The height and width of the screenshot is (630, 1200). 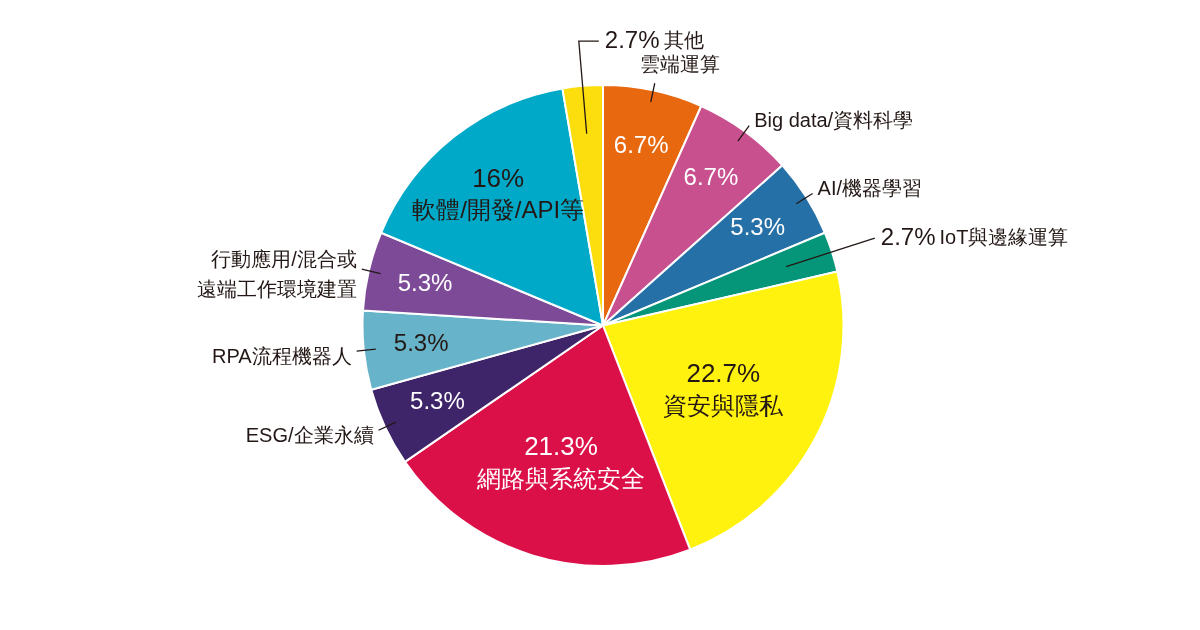 What do you see at coordinates (723, 373) in the screenshot?
I see `data-label: 22.7%` at bounding box center [723, 373].